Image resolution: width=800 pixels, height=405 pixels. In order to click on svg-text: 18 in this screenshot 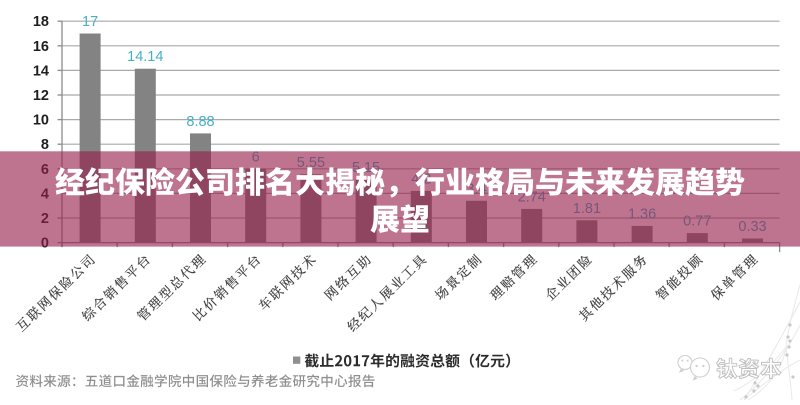, I will do `click(41, 22)`.